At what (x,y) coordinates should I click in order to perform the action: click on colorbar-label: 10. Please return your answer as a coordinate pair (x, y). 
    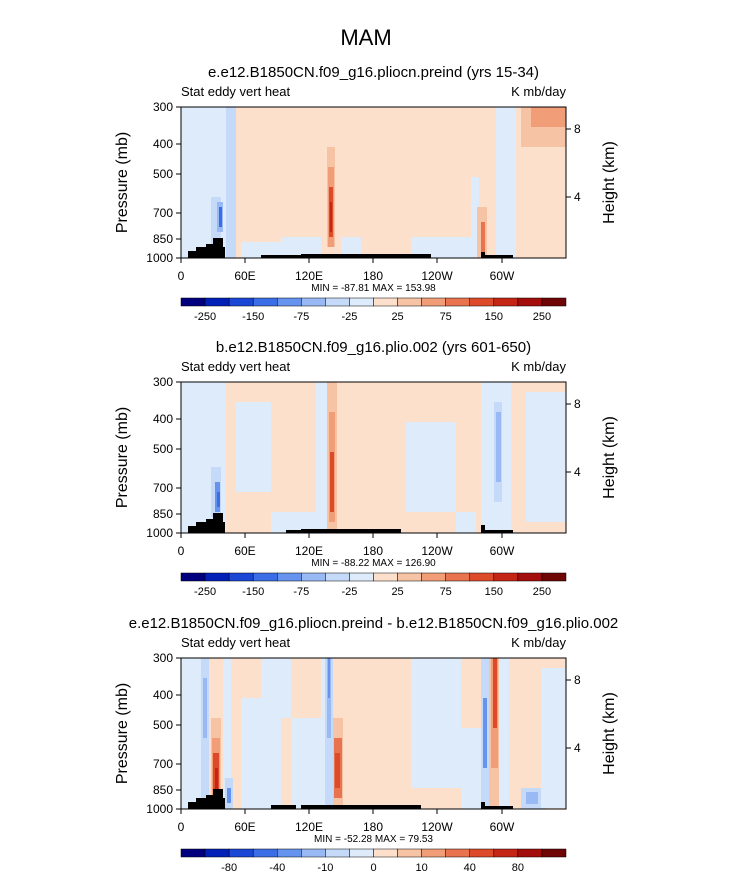
    Looking at the image, I should click on (422, 868).